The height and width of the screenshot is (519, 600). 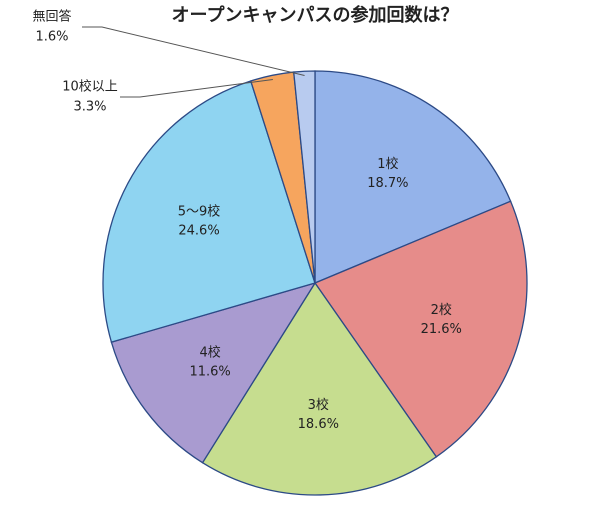 I want to click on slice-label: 5〜9校, so click(x=199, y=212).